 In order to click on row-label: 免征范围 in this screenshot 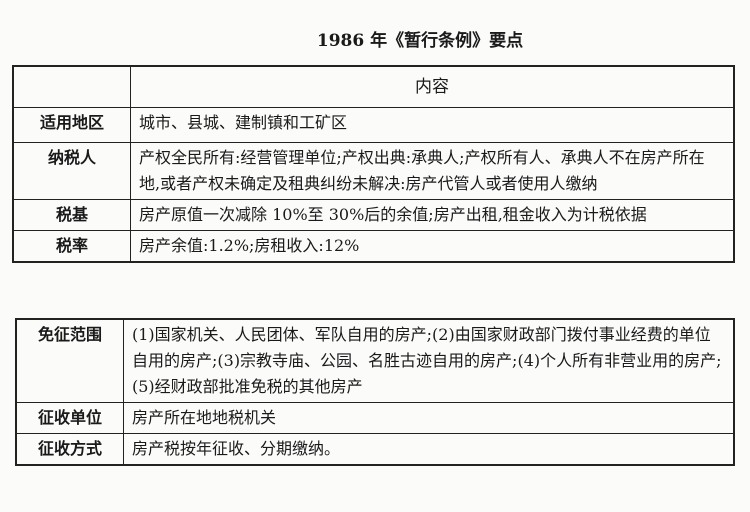, I will do `click(69, 360)`.